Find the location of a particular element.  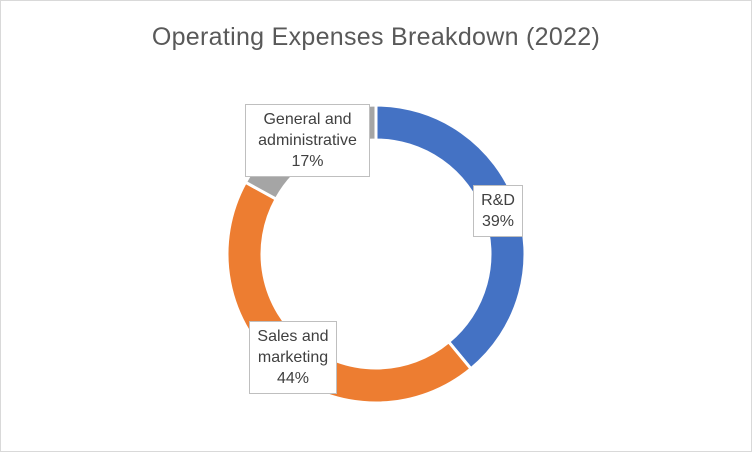

data-label-rd: R&D 39% is located at coordinates (498, 211).